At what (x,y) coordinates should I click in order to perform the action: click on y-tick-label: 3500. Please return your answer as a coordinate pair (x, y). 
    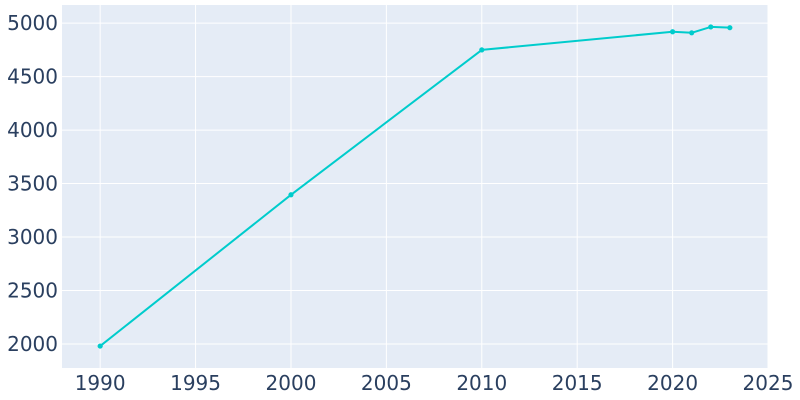
    Looking at the image, I should click on (32, 184).